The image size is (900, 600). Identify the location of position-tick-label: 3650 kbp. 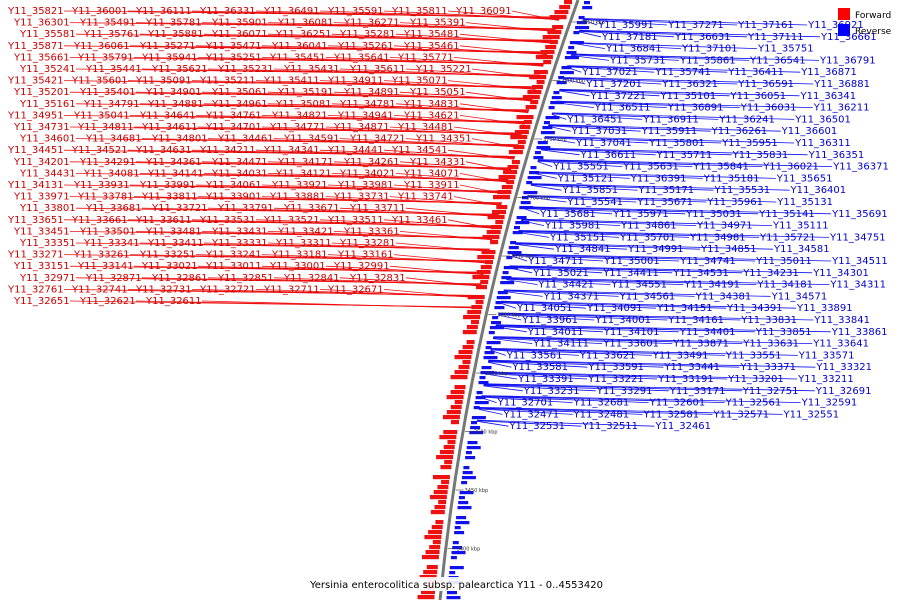
(523, 257).